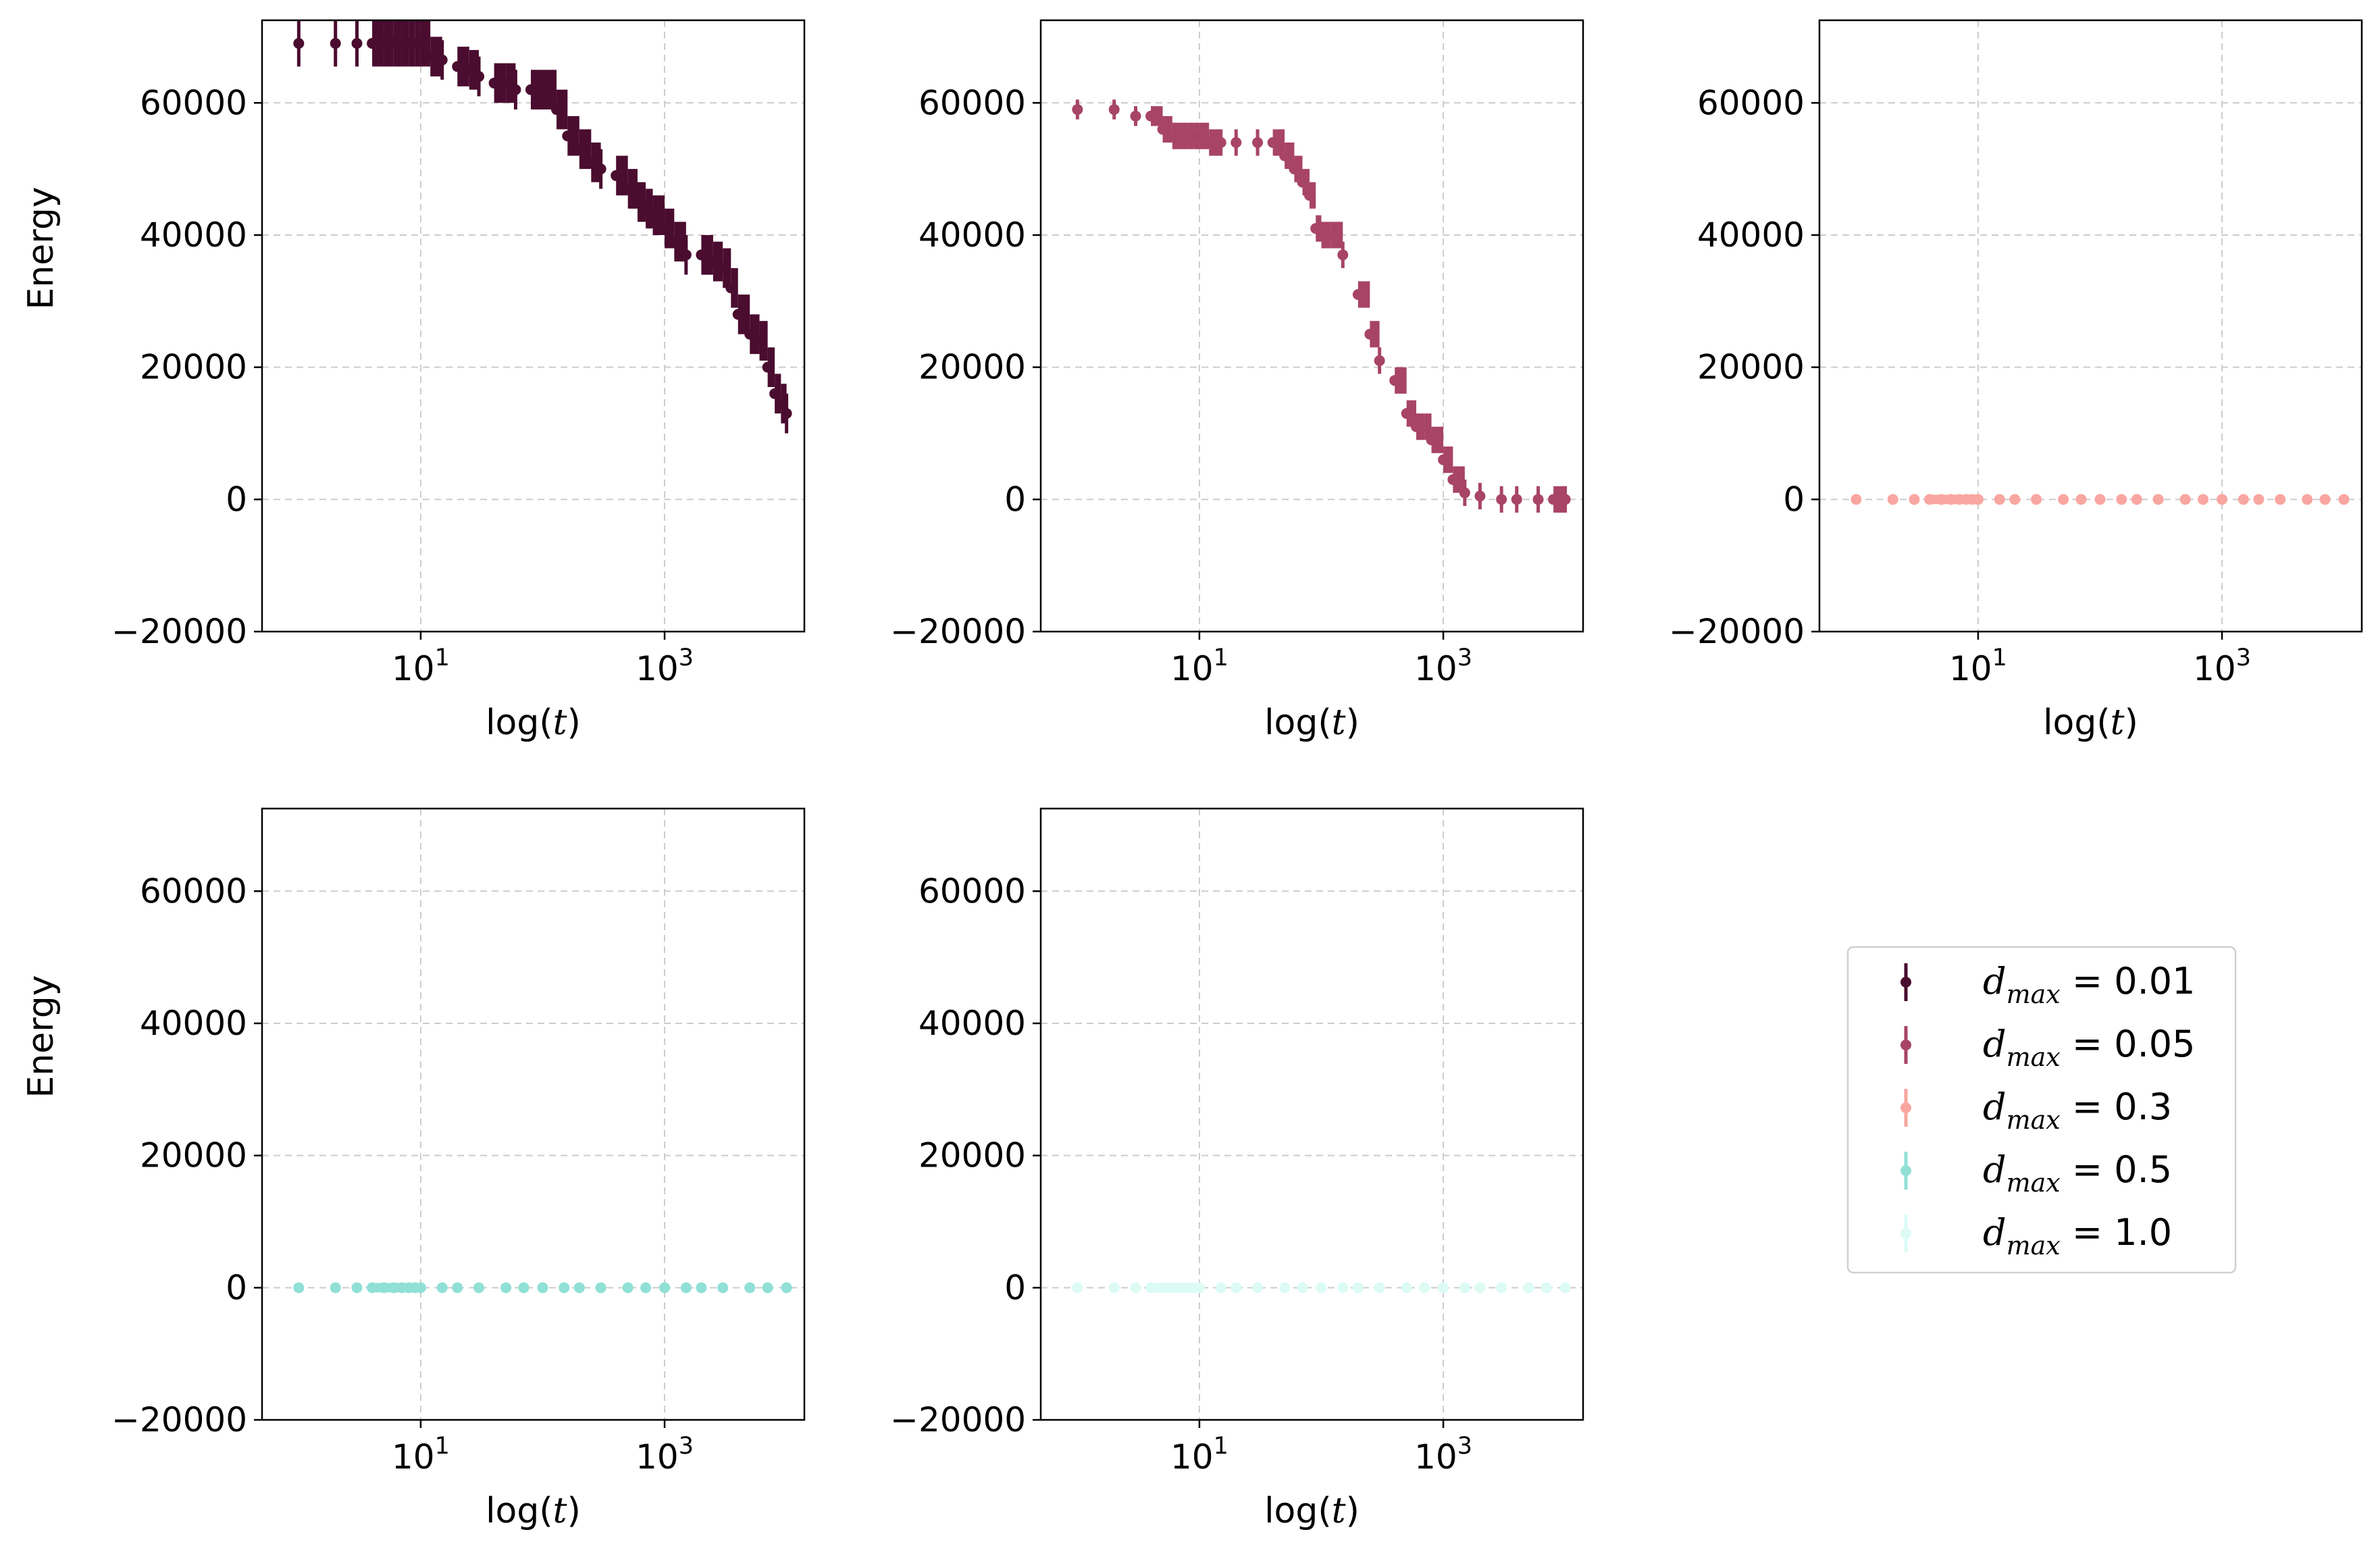 Image resolution: width=2380 pixels, height=1557 pixels. I want to click on subplot-2: −20000 0 20000 40000 60000 10¹ 10³ log(t), so click(1237, 381).